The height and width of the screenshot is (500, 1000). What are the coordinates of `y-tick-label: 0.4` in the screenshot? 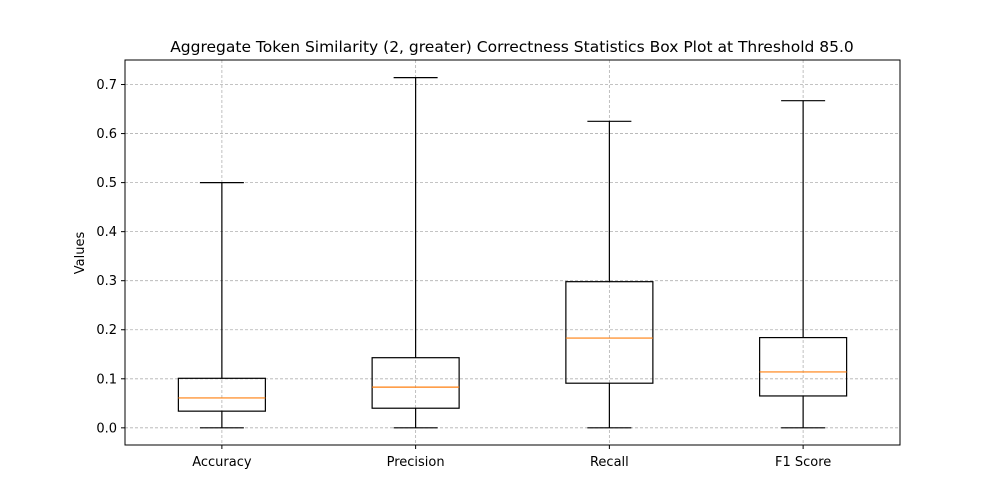 It's located at (106, 232).